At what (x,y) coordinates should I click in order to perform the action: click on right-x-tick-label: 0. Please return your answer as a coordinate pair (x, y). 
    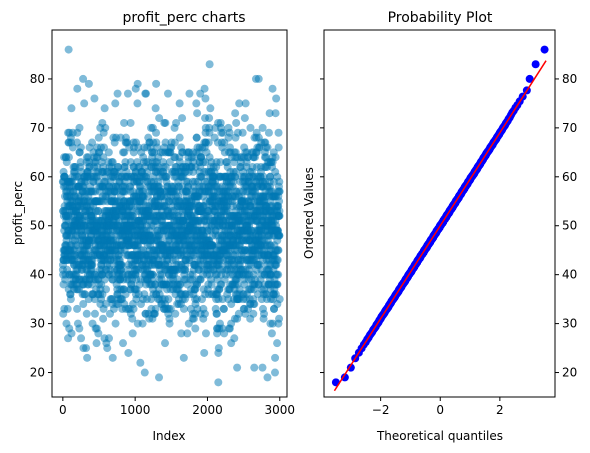
    Looking at the image, I should click on (440, 410).